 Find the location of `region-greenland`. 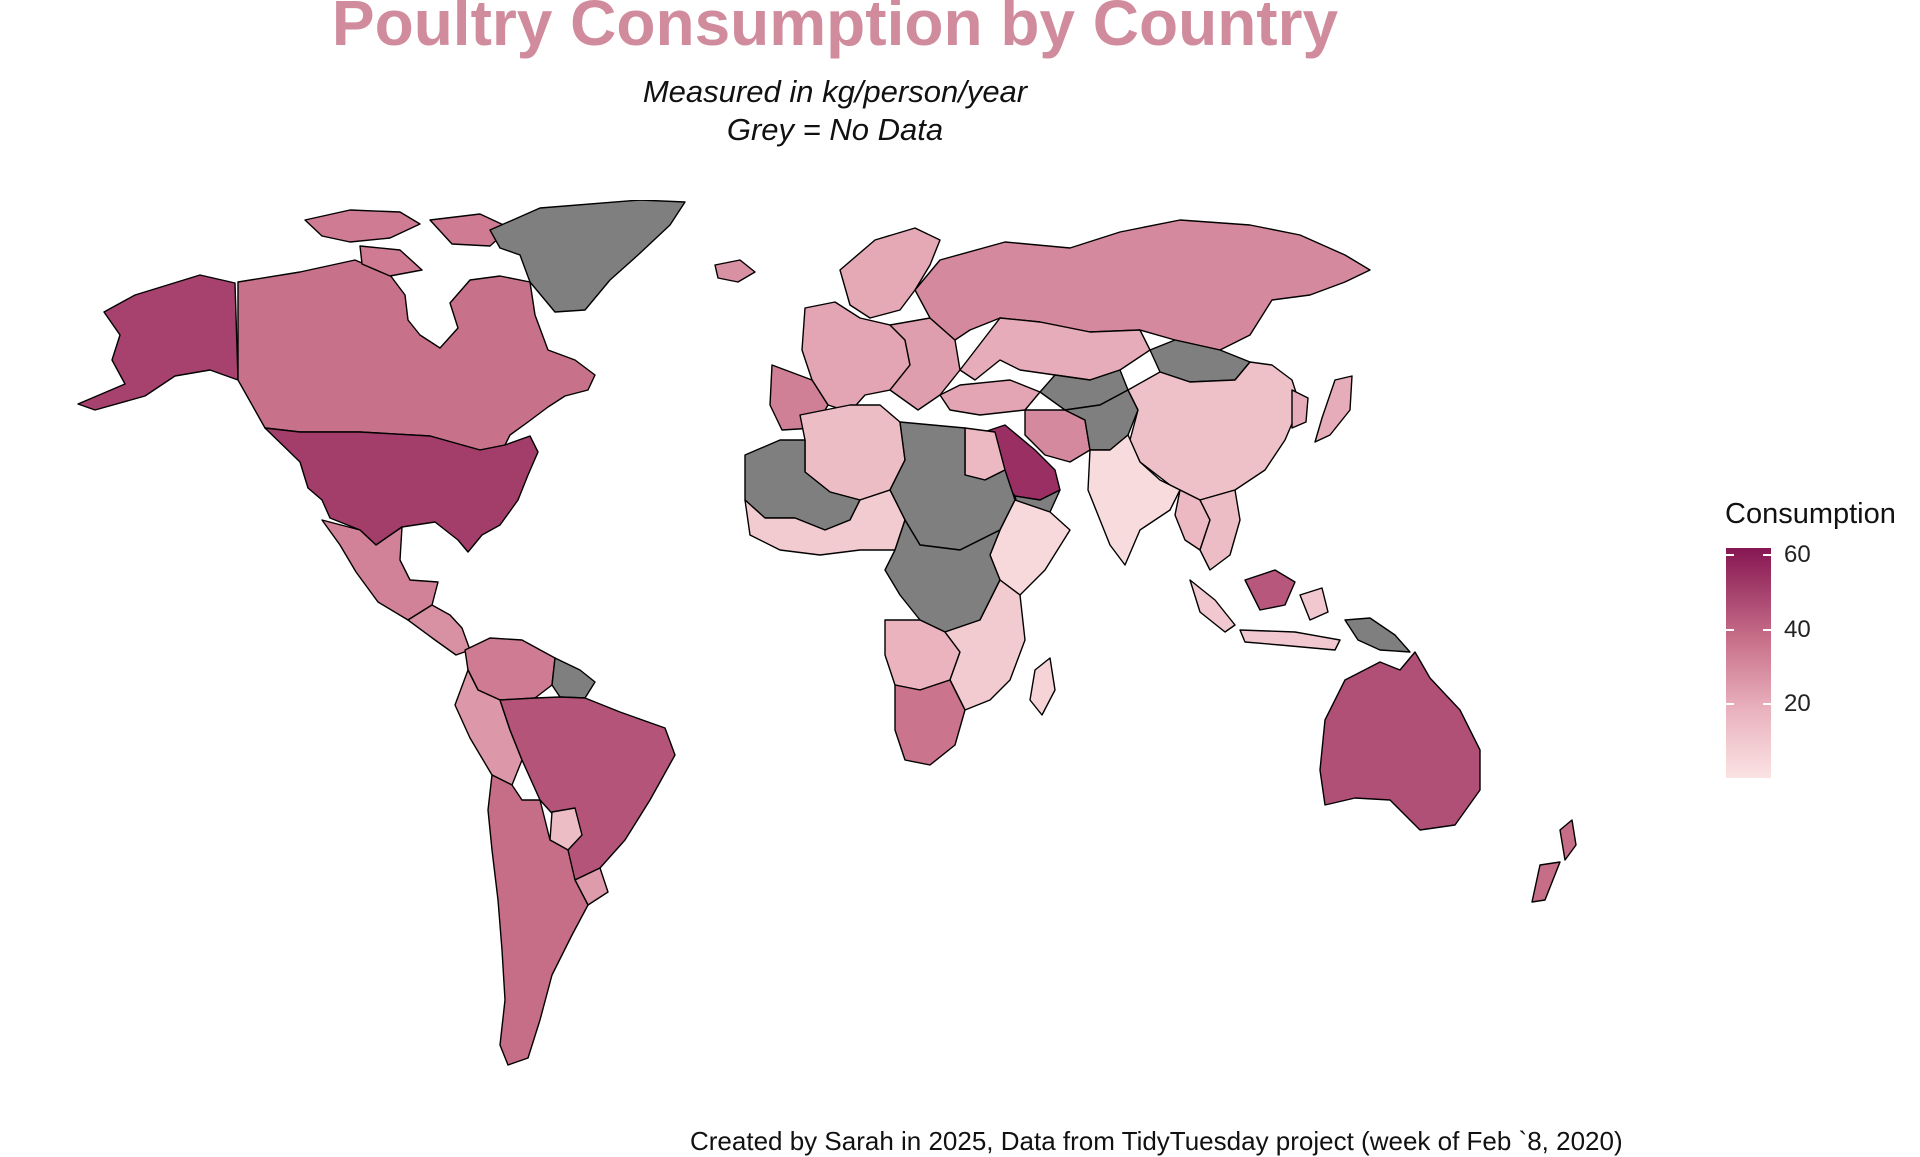

region-greenland is located at coordinates (587, 256).